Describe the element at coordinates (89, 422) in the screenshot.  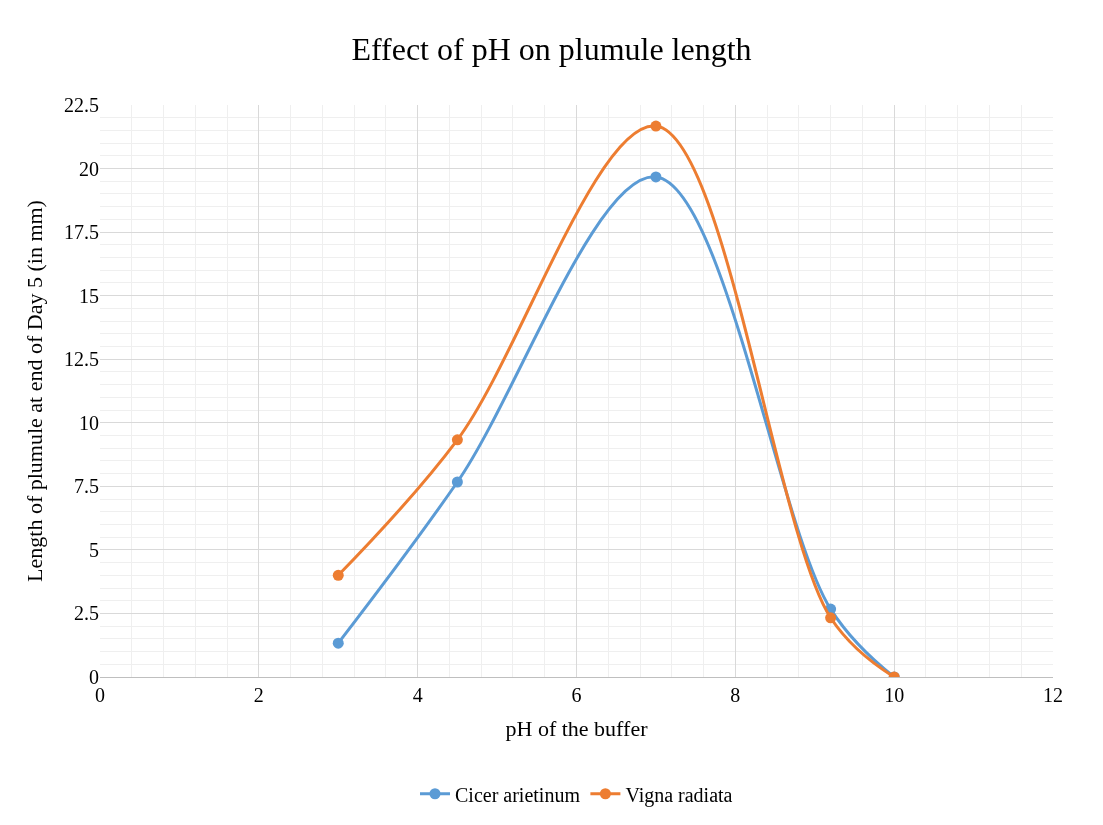
I see `y-tick-label: 10` at that location.